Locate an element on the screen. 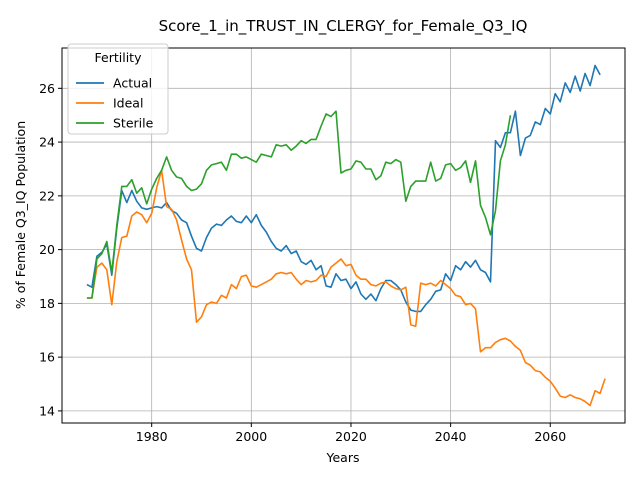 Image resolution: width=640 pixels, height=480 pixels. y-tick-label: 22 is located at coordinates (47, 195).